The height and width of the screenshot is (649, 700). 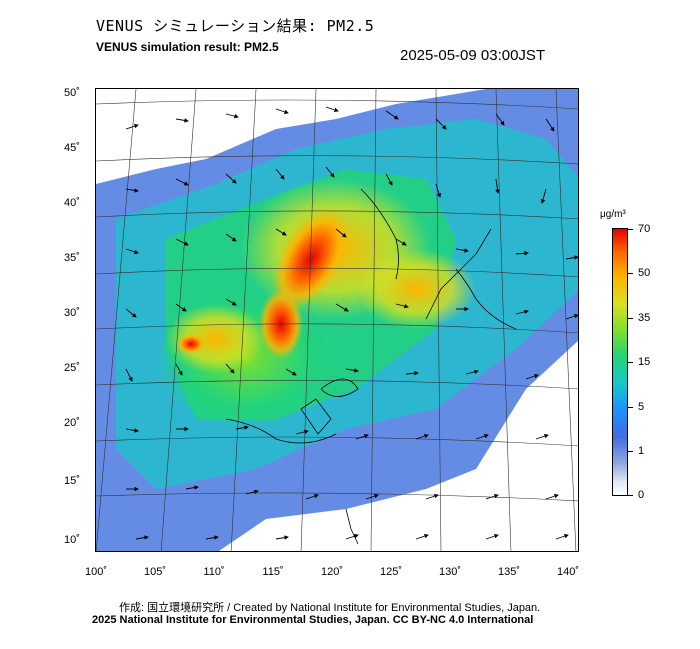 I want to click on lat-label-20: 20˚, so click(x=72, y=423).